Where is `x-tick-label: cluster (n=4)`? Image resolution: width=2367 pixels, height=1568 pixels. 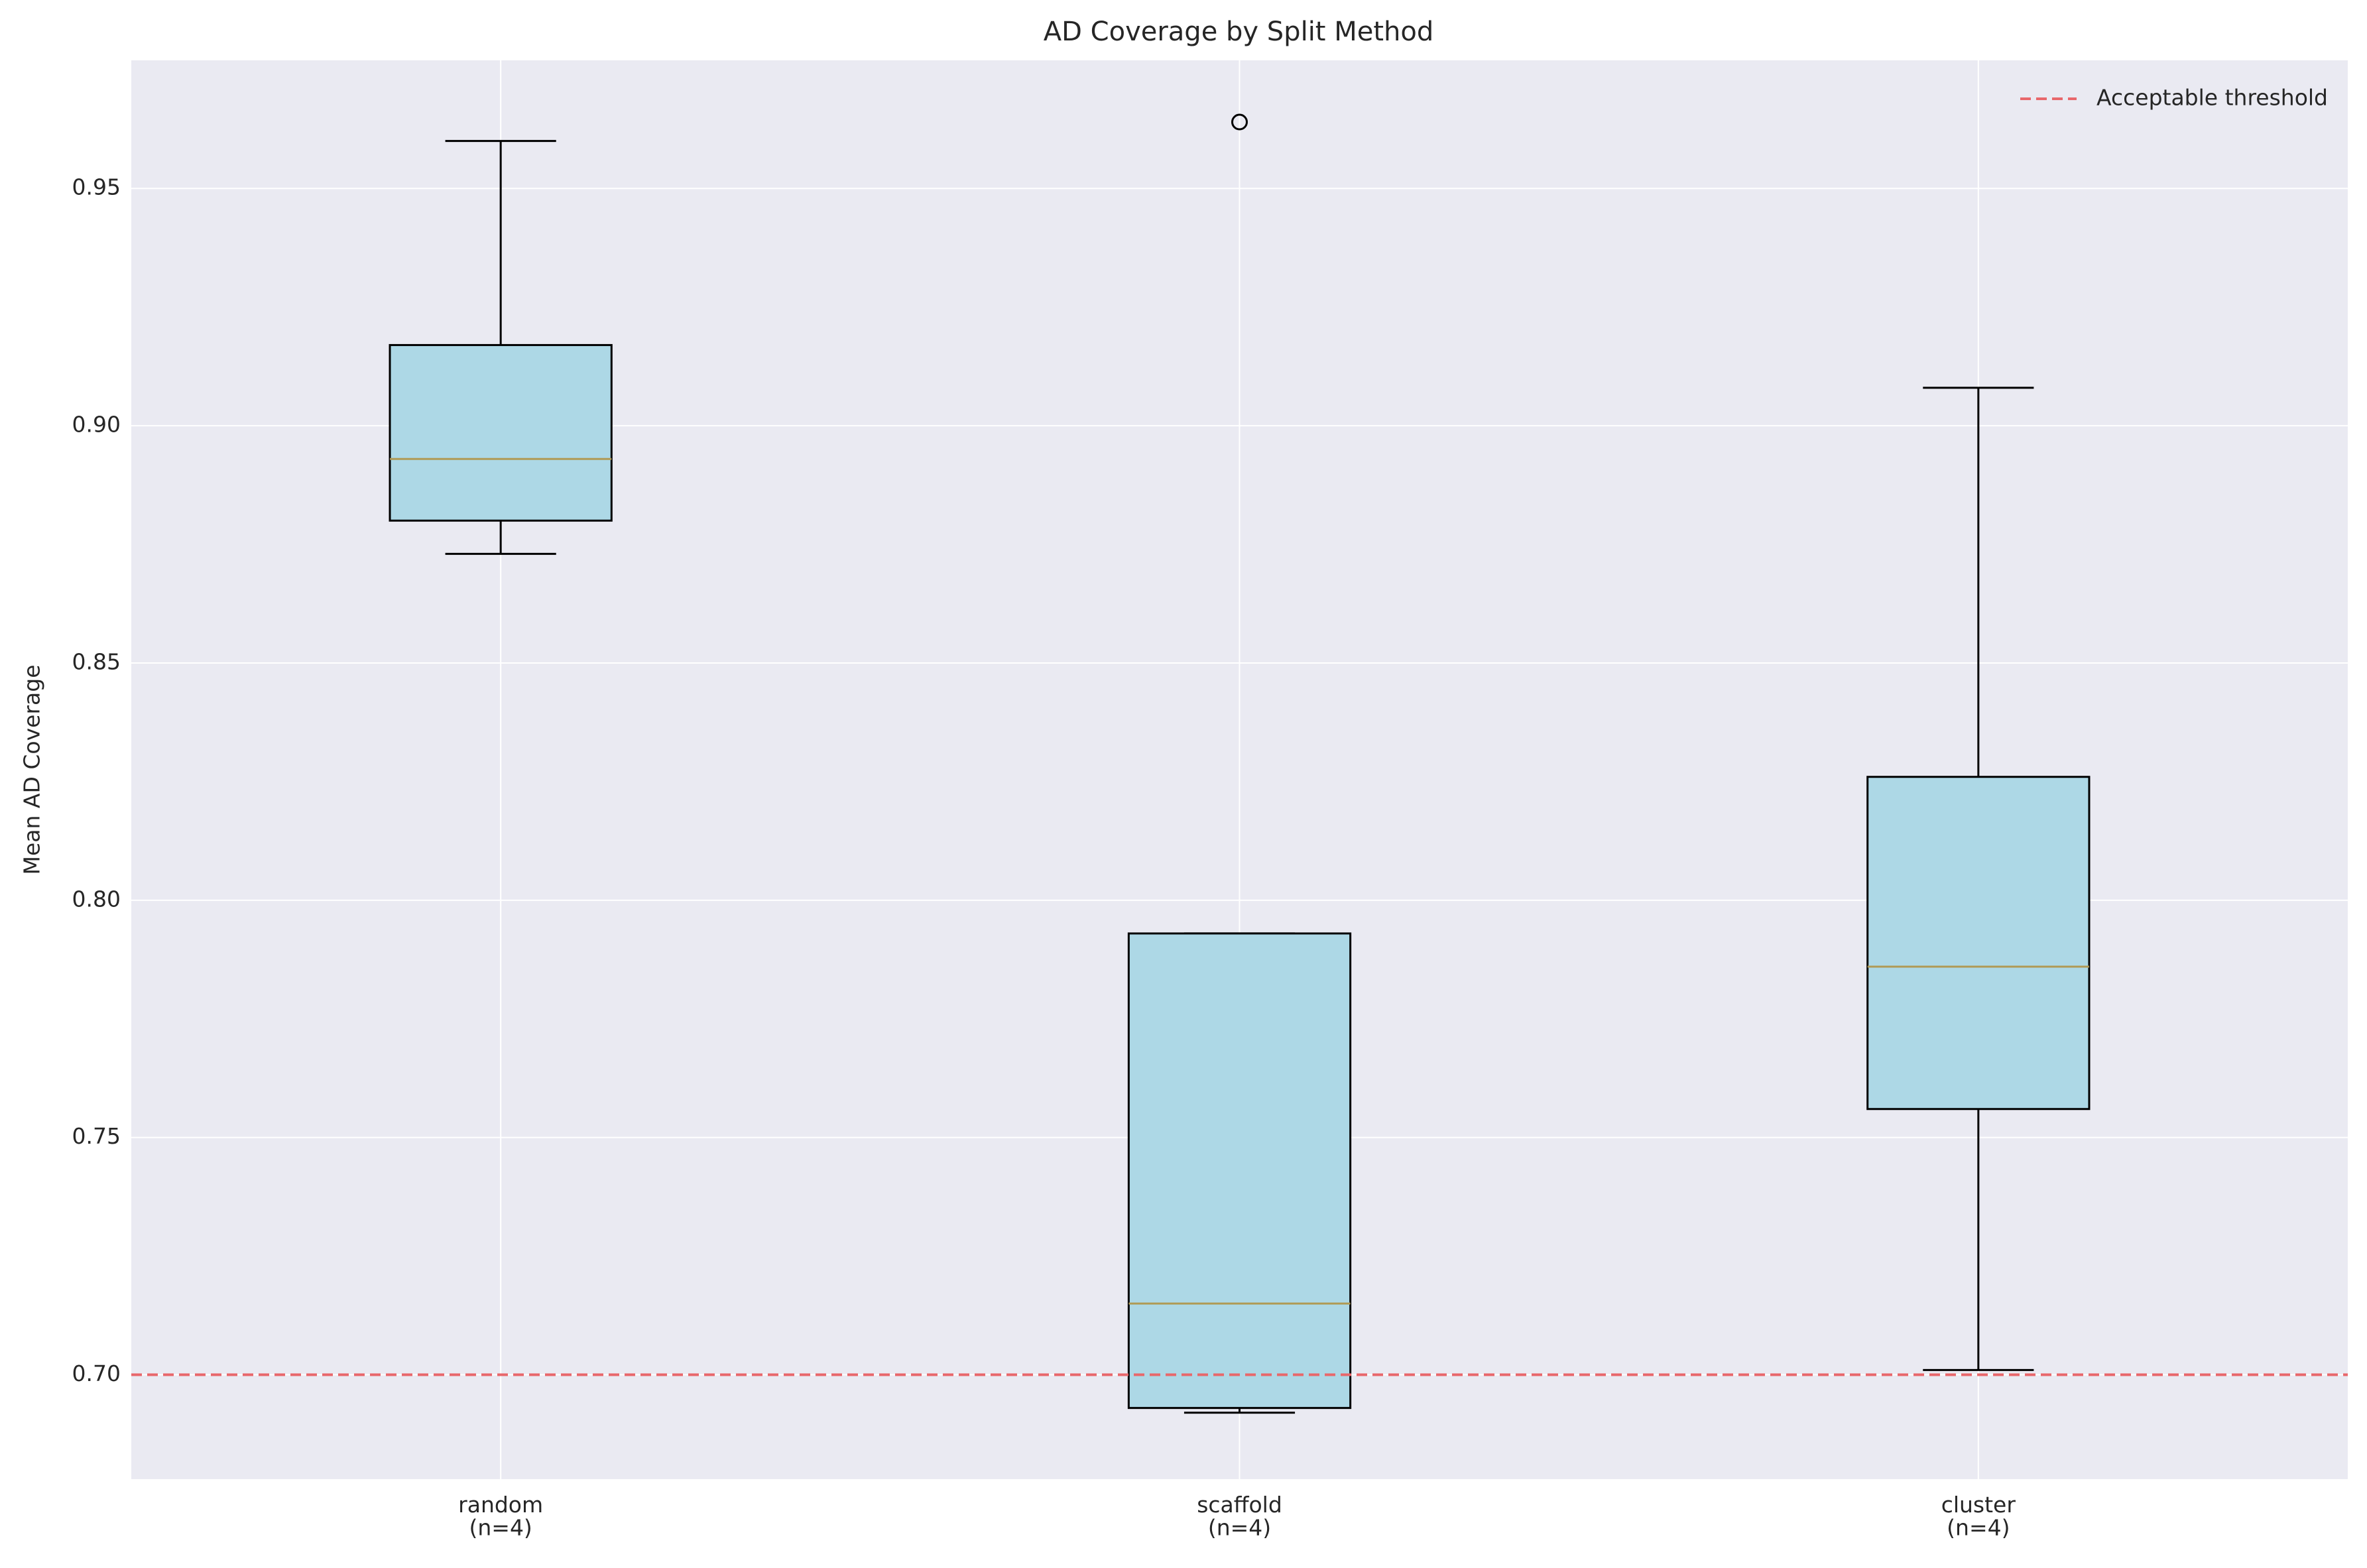 x-tick-label: cluster (n=4) is located at coordinates (1978, 1516).